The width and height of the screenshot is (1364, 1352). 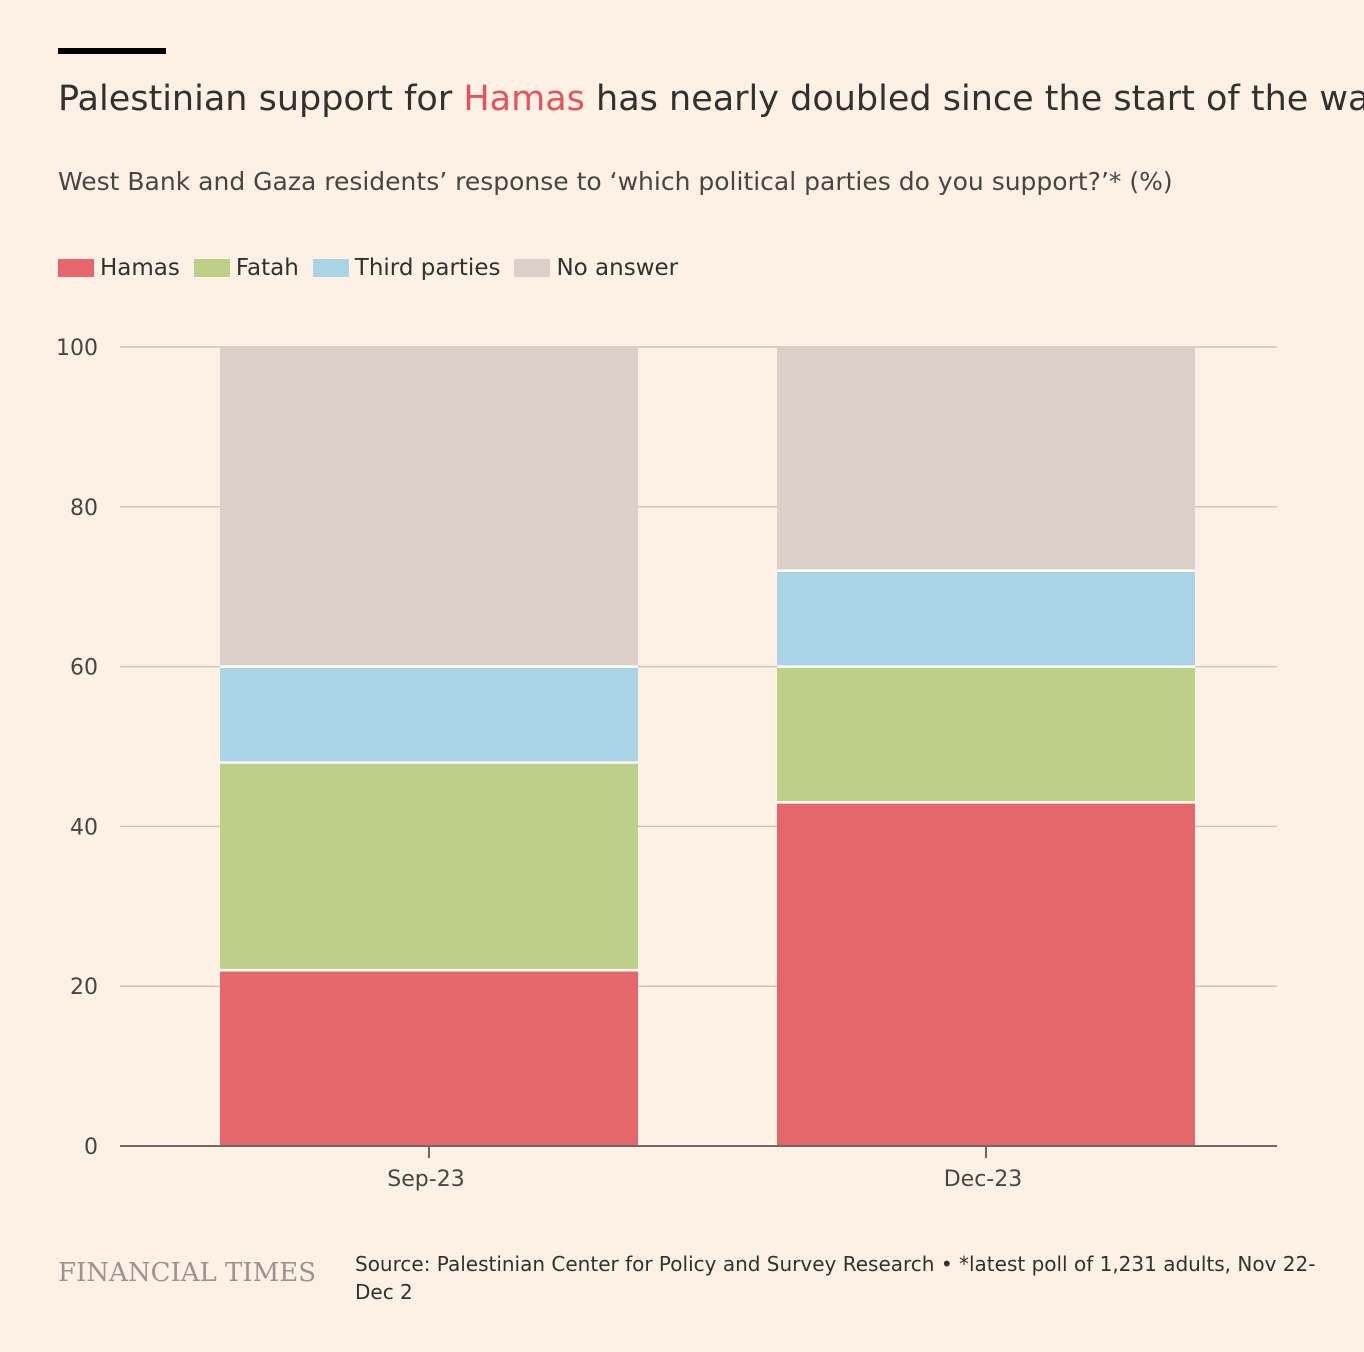 I want to click on y-tick-label-80: 80, so click(x=84, y=508).